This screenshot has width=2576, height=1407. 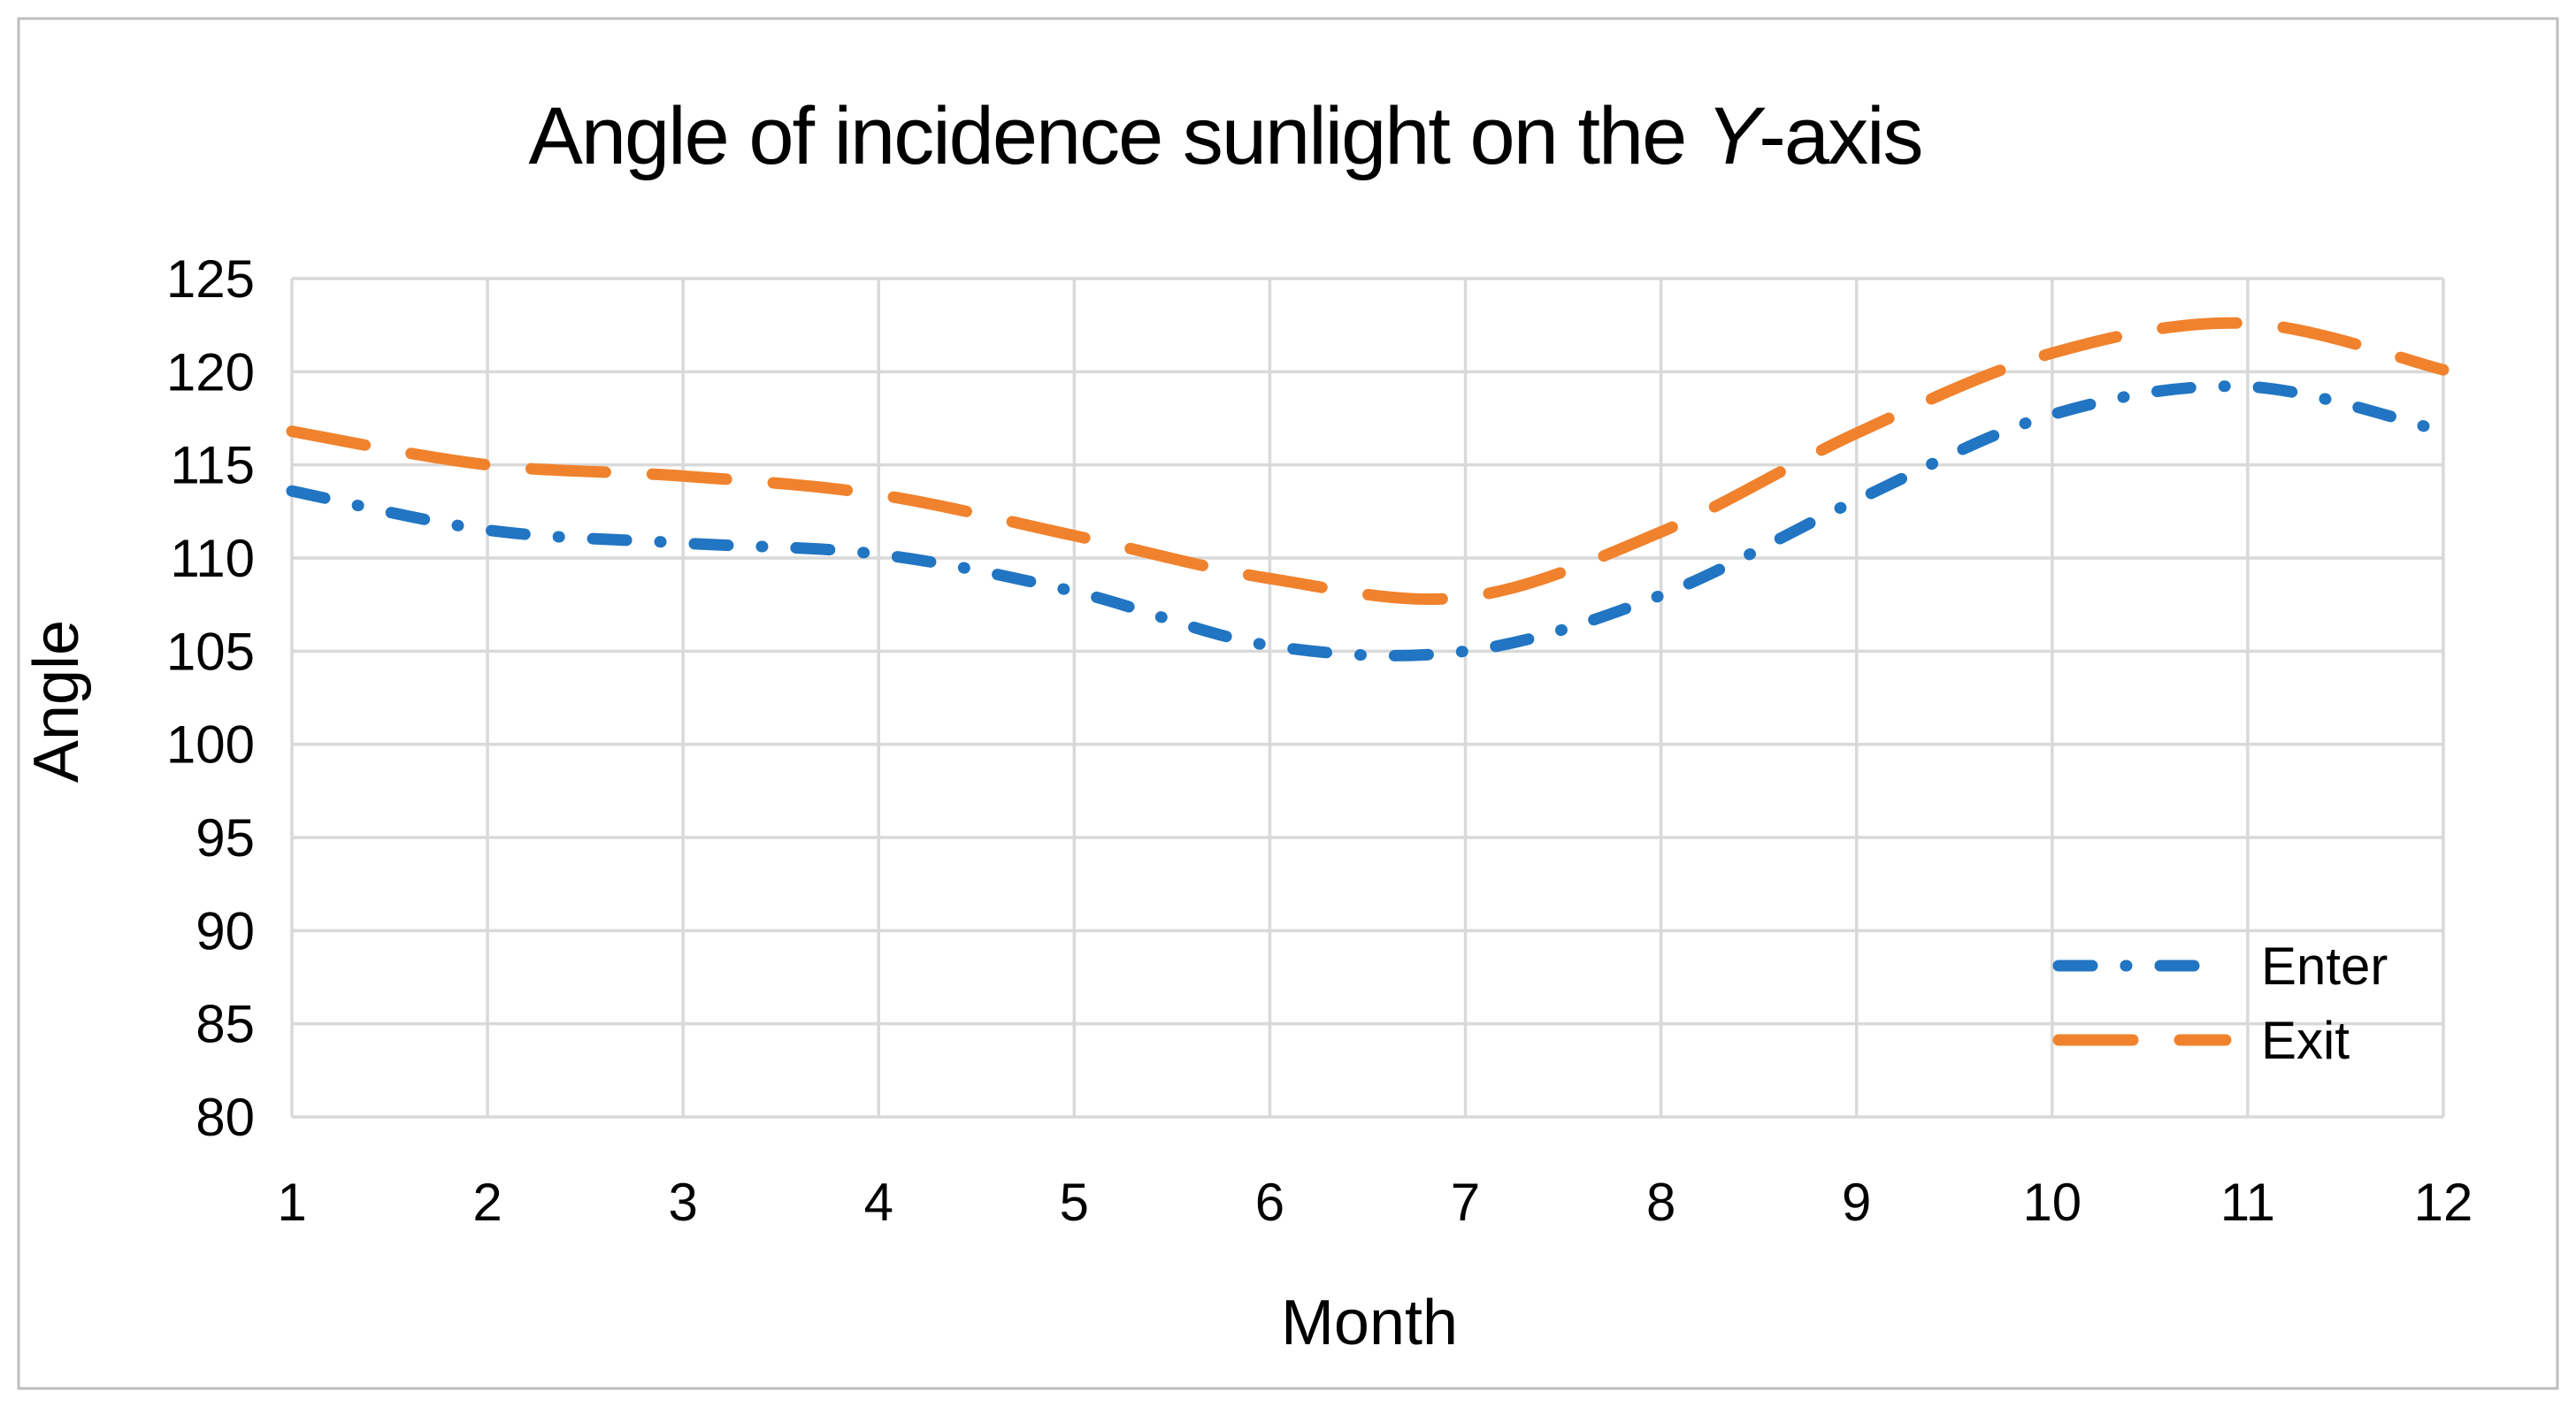 I want to click on y-tick-label: 110, so click(x=212, y=558).